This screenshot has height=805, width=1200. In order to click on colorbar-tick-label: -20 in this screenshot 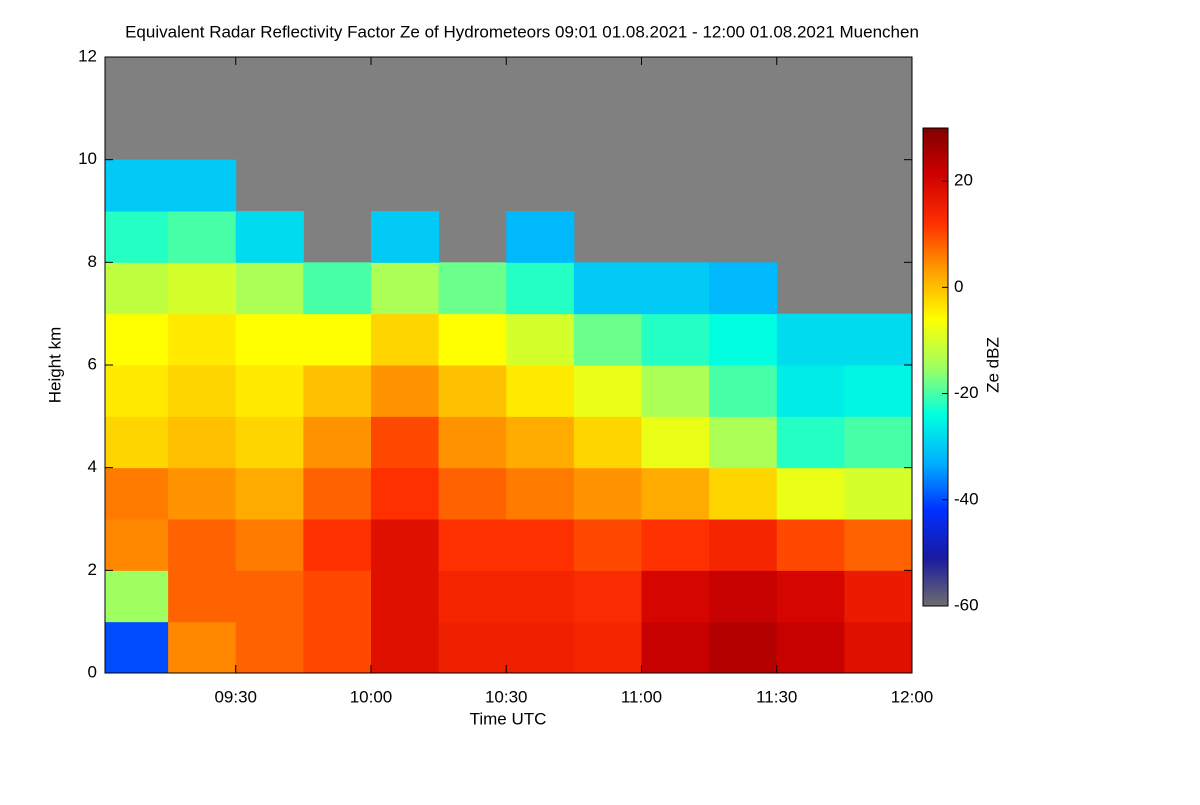, I will do `click(966, 392)`.